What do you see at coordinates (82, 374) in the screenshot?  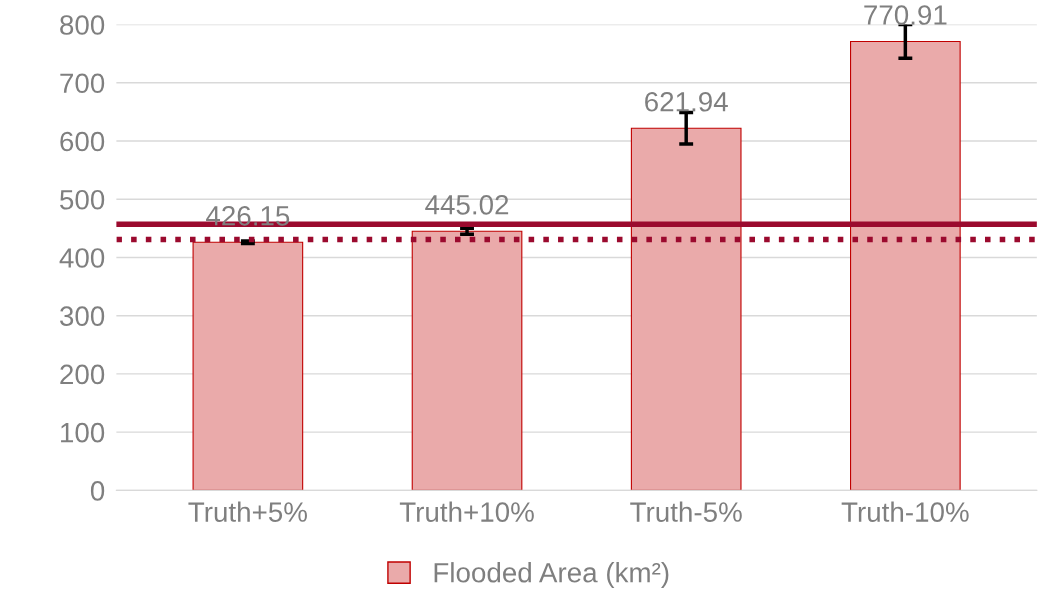 I see `y-tick-label: 200` at bounding box center [82, 374].